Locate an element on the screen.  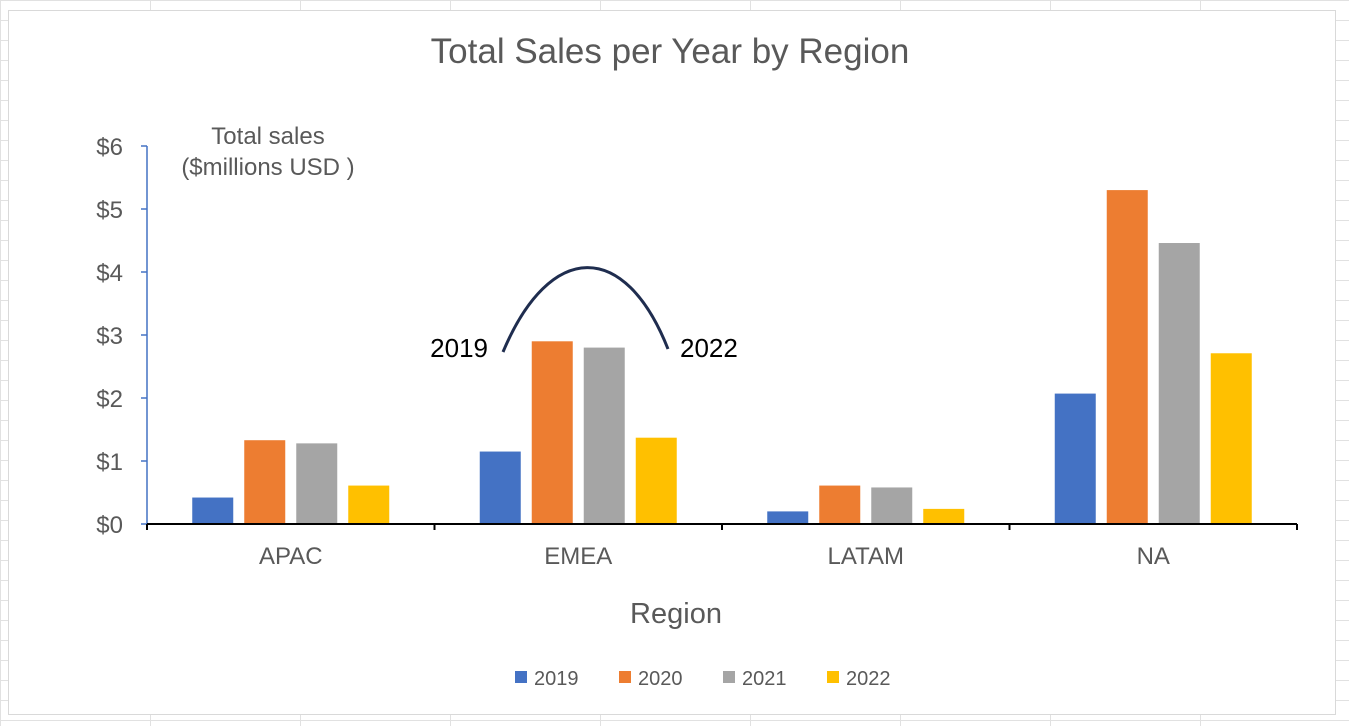
bar-na-2022 is located at coordinates (1231, 438).